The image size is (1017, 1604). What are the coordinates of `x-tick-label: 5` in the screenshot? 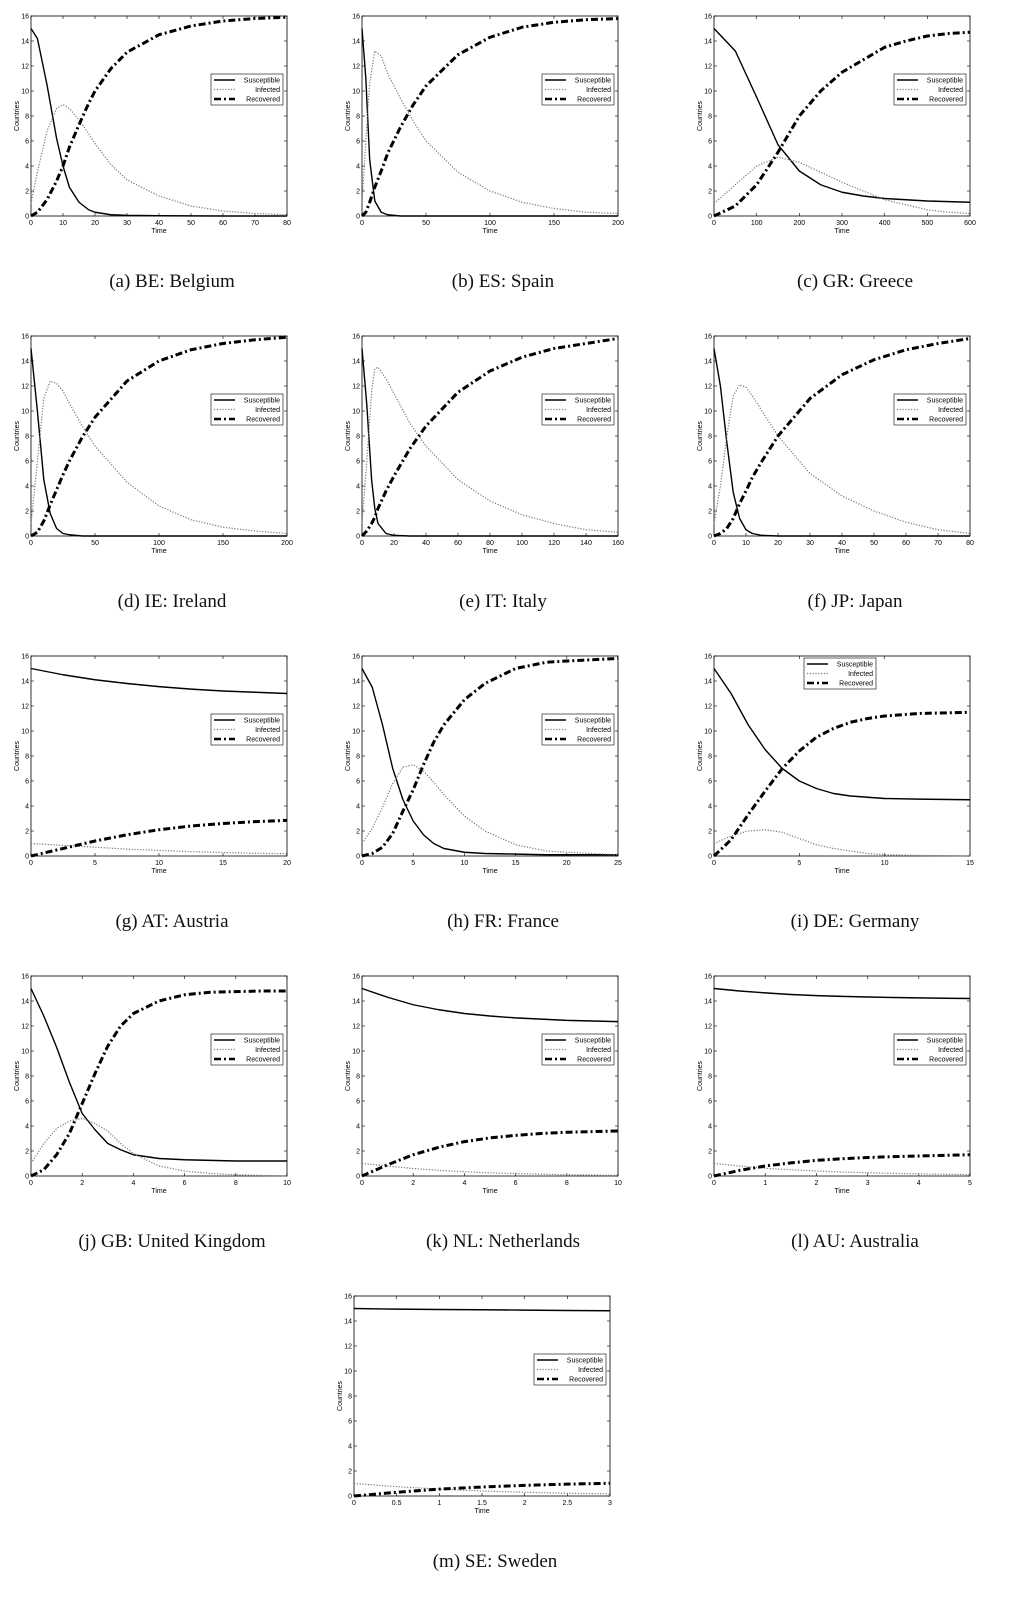 It's located at (95, 863).